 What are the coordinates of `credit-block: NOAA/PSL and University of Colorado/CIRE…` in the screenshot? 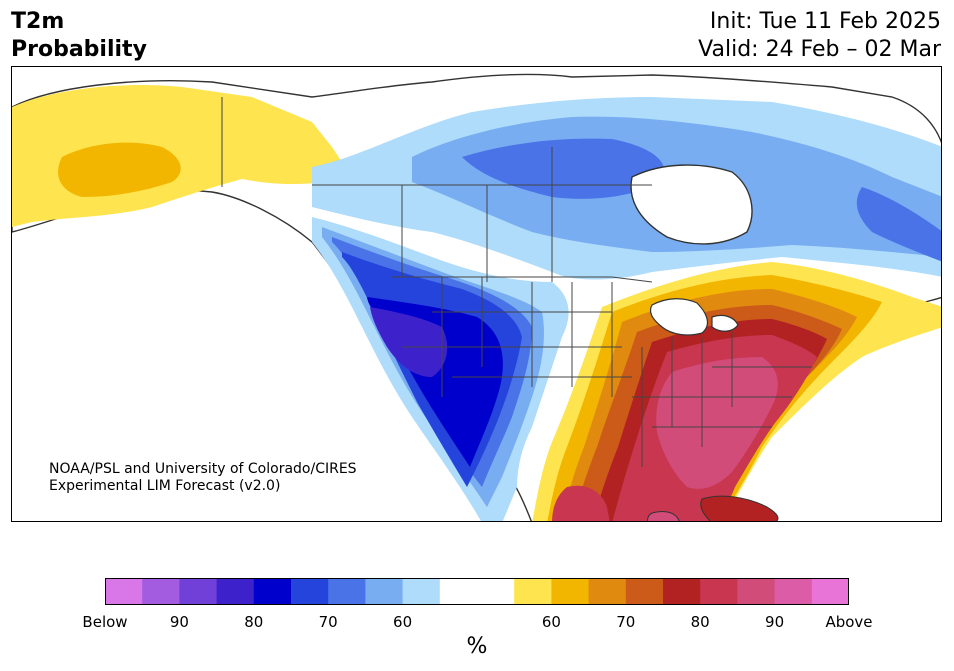 It's located at (203, 478).